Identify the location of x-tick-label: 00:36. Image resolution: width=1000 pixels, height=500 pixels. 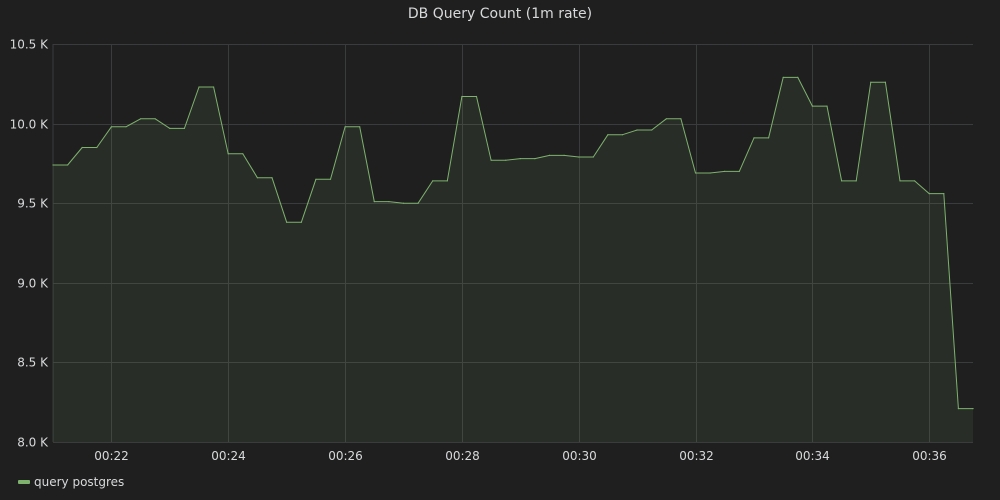
(929, 456).